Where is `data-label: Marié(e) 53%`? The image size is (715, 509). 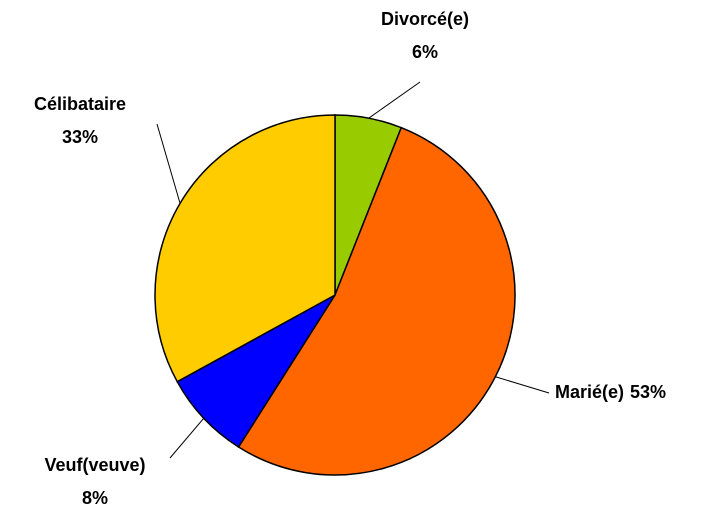 data-label: Marié(e) 53% is located at coordinates (610, 392).